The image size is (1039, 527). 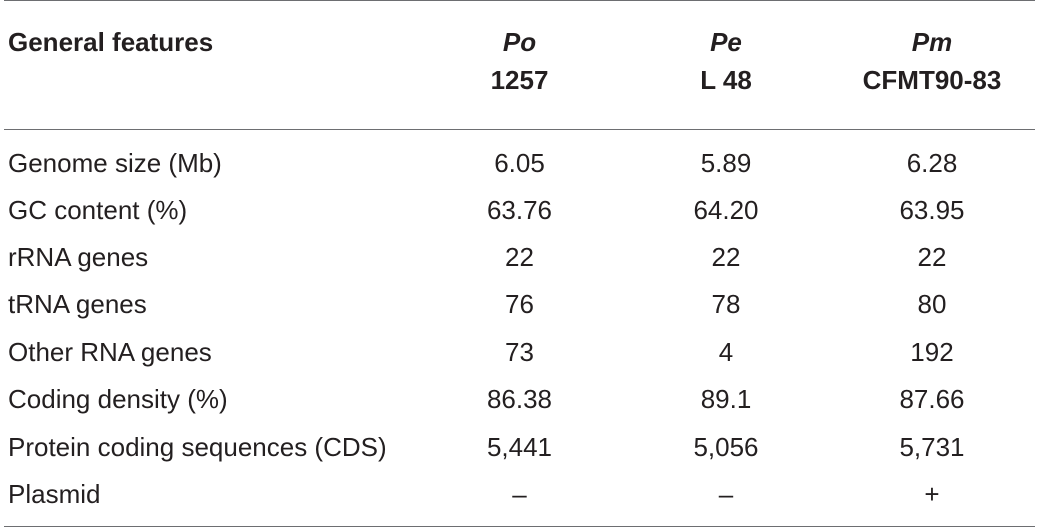 I want to click on cell-po: 63.76, so click(x=519, y=209).